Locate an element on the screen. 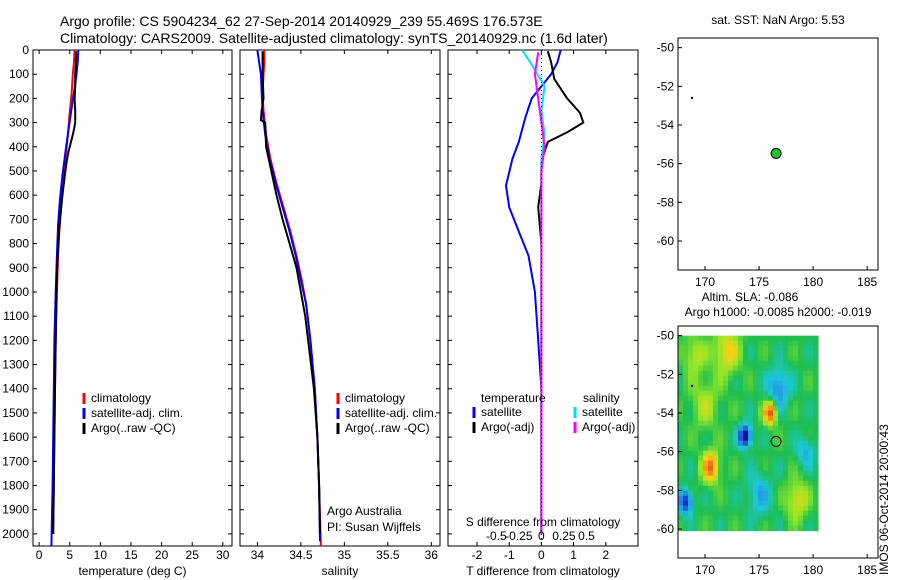 Image resolution: width=900 pixels, height=580 pixels. difference-s-tick-label: 0 is located at coordinates (541, 536).